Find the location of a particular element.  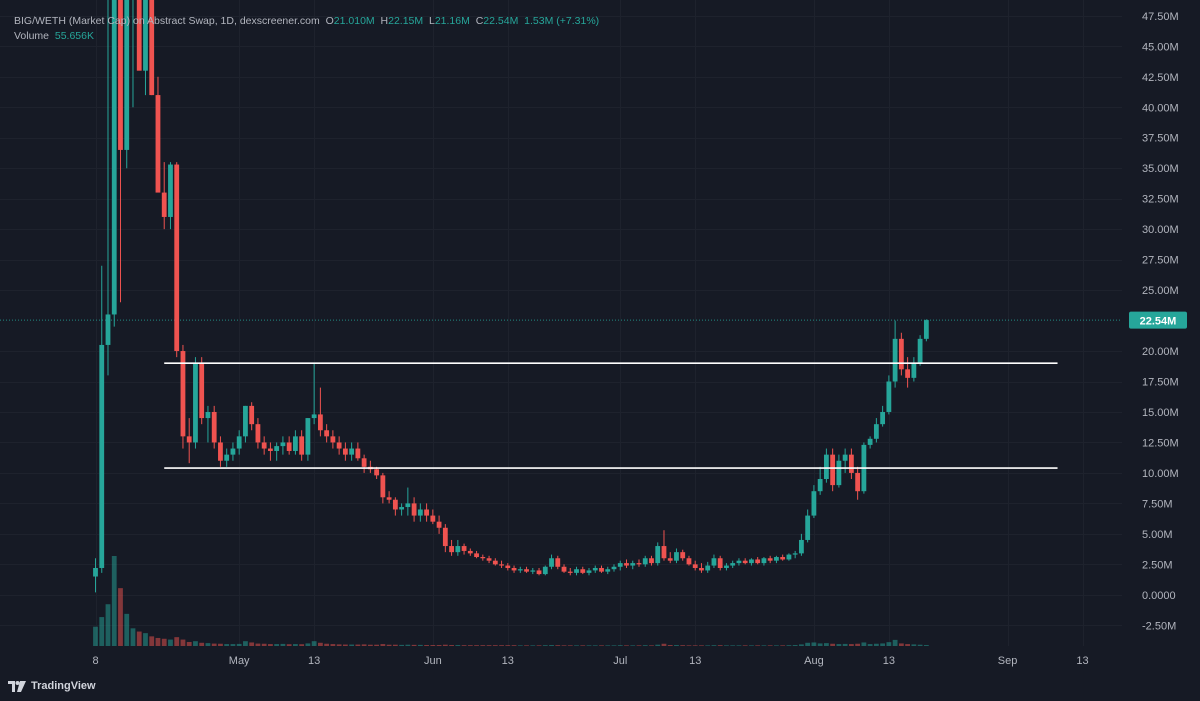

tradingview-logo: TradingView is located at coordinates (52, 686).